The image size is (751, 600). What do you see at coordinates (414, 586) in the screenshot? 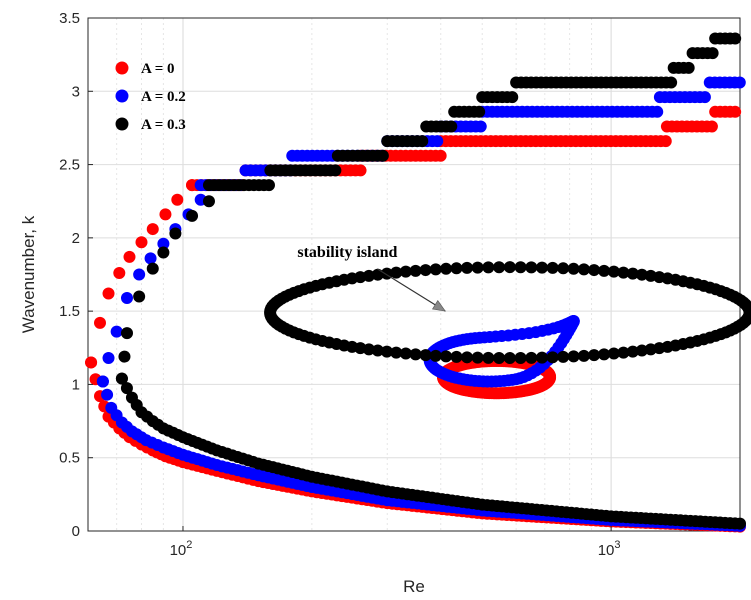
I see `x-axis-label: Re` at bounding box center [414, 586].